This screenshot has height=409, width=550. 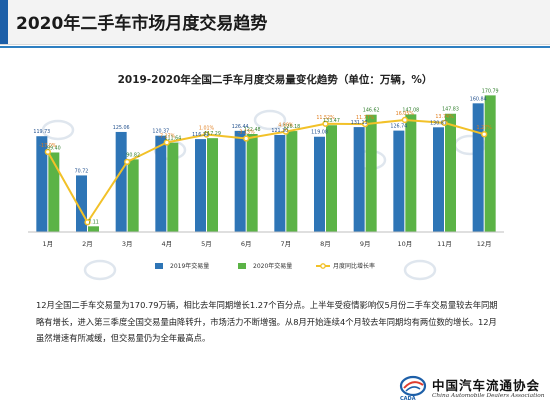 What do you see at coordinates (172, 139) in the screenshot?
I see `bar-label-2020: 111.64` at bounding box center [172, 139].